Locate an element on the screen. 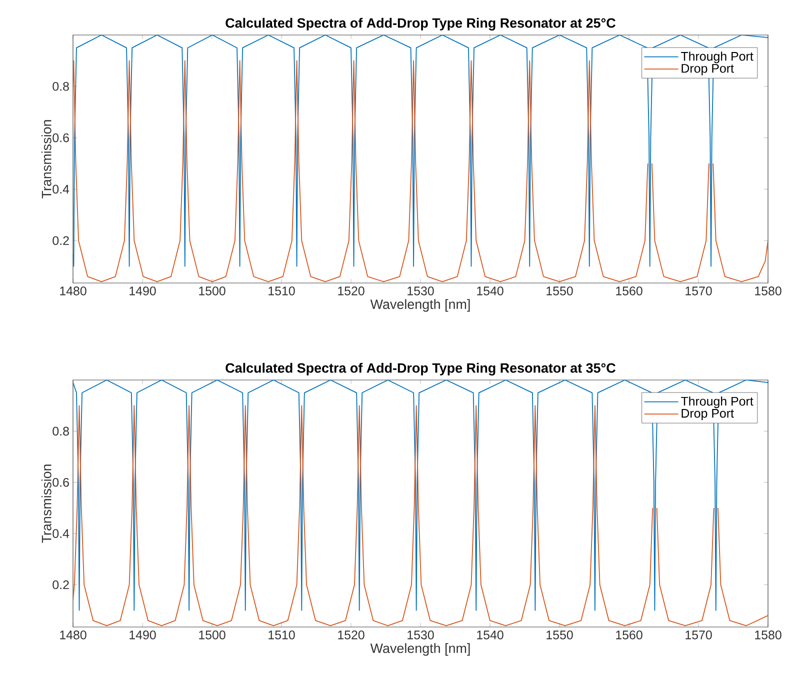 The width and height of the screenshot is (792, 688). chart-title: Calculated Spectra of Add-Drop Type Ring Resonator at 35°C is located at coordinates (421, 369).